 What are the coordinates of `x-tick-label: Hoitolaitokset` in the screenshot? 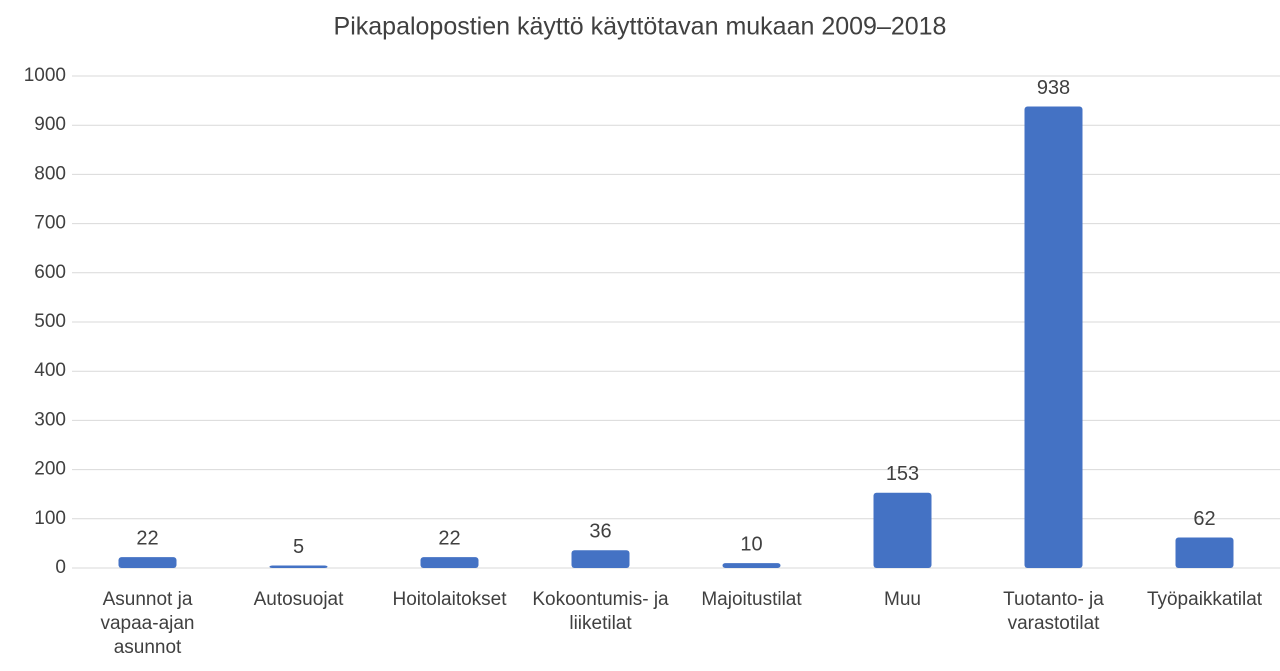 It's located at (449, 599).